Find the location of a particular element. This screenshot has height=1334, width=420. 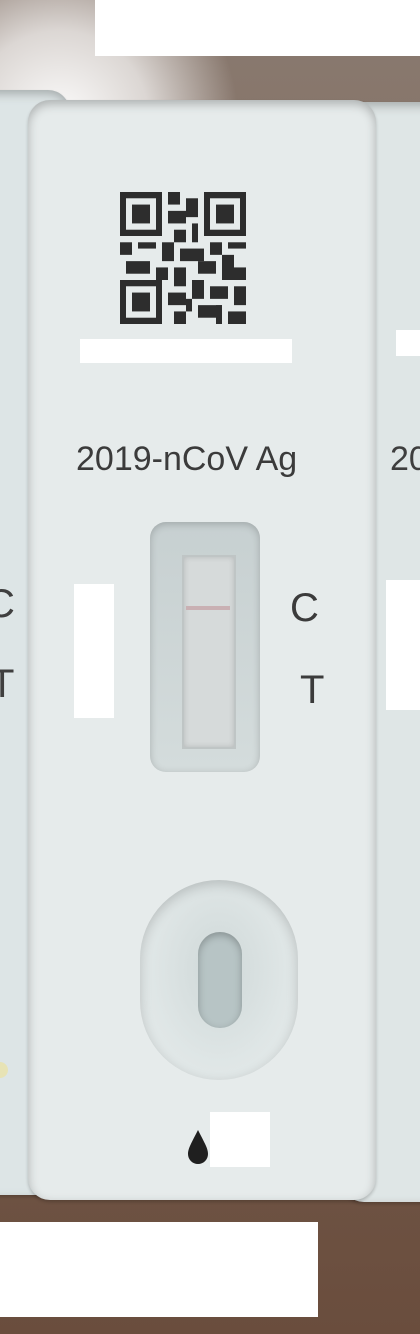

redaction-right-window is located at coordinates (403, 645).